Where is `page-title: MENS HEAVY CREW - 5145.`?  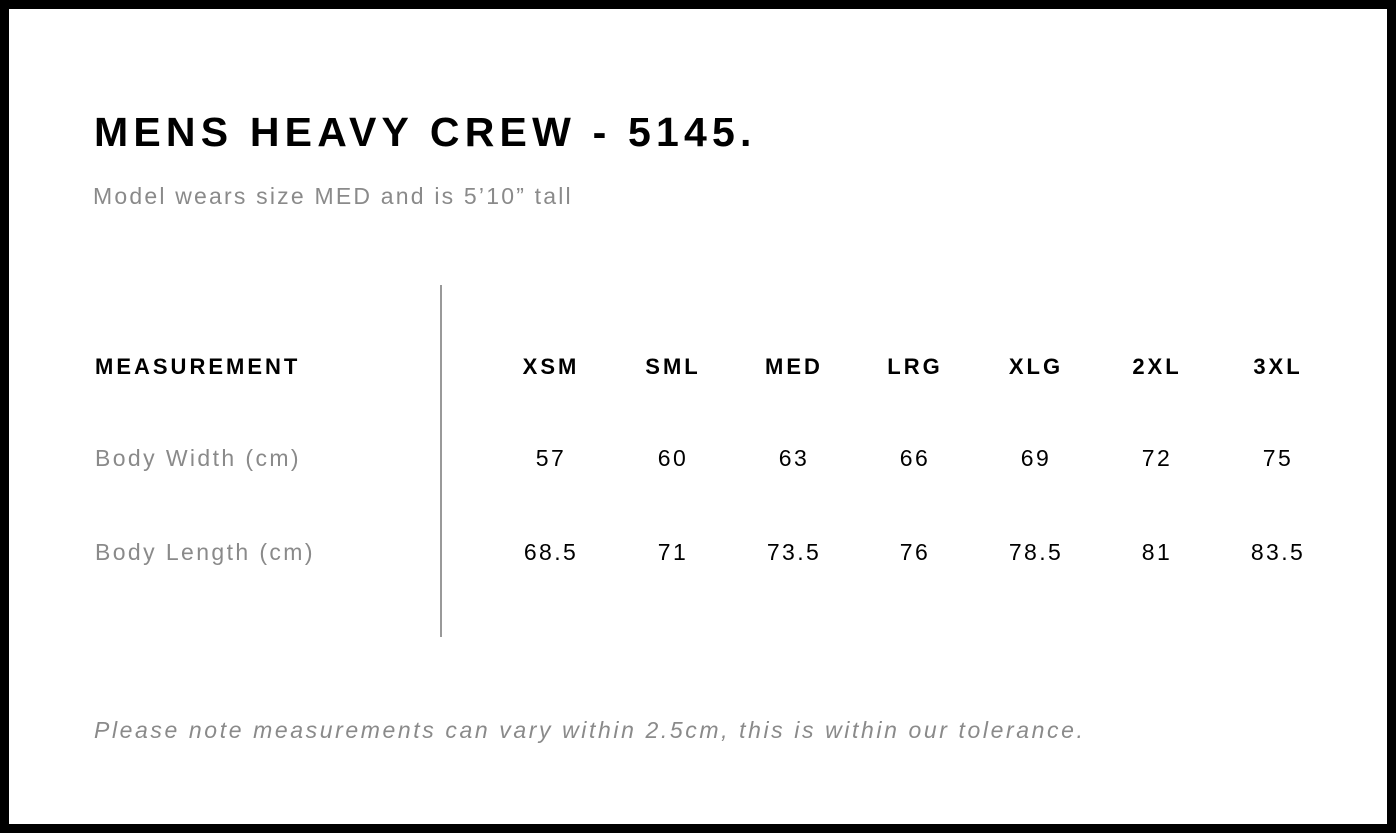
page-title: MENS HEAVY CREW - 5145. is located at coordinates (425, 132).